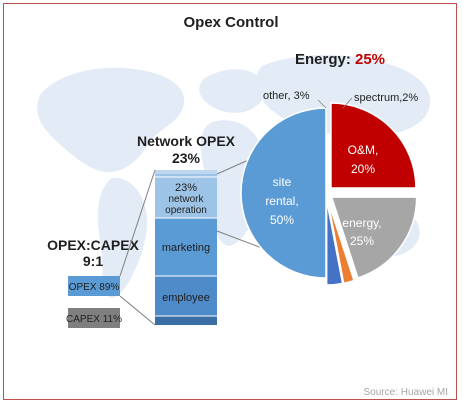 The image size is (462, 405). Describe the element at coordinates (93, 261) in the screenshot. I see `ratio-value: 9:1` at that location.